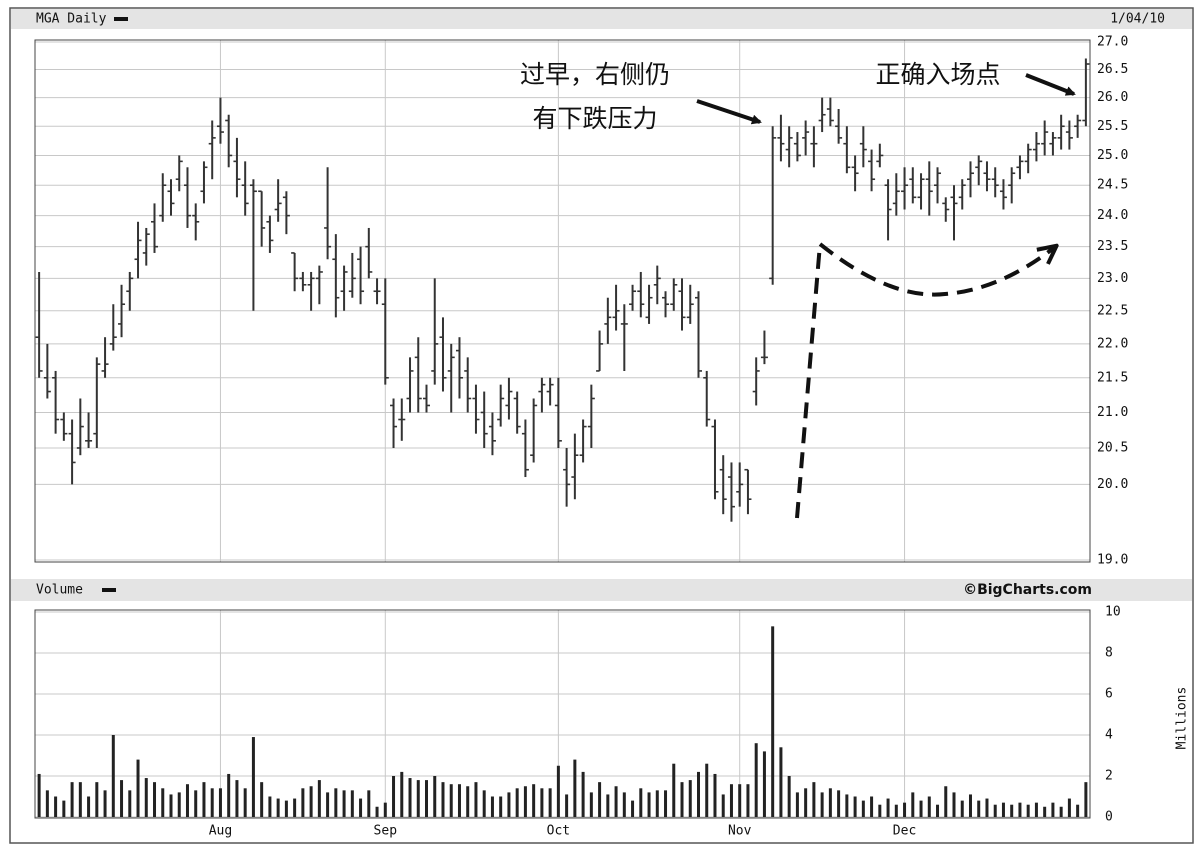  Describe the element at coordinates (558, 831) in the screenshot. I see `x-tick-label: Oct` at that location.